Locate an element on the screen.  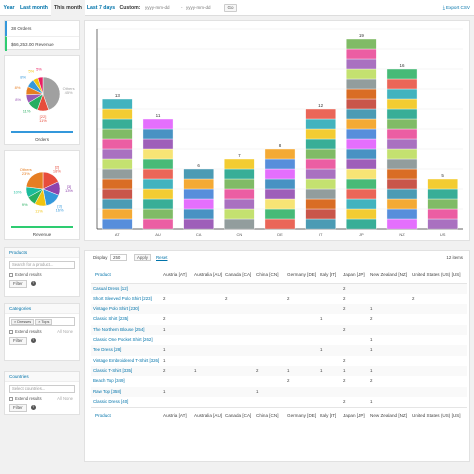
product-link: Raw Top [358] is located at coordinates (127, 391).